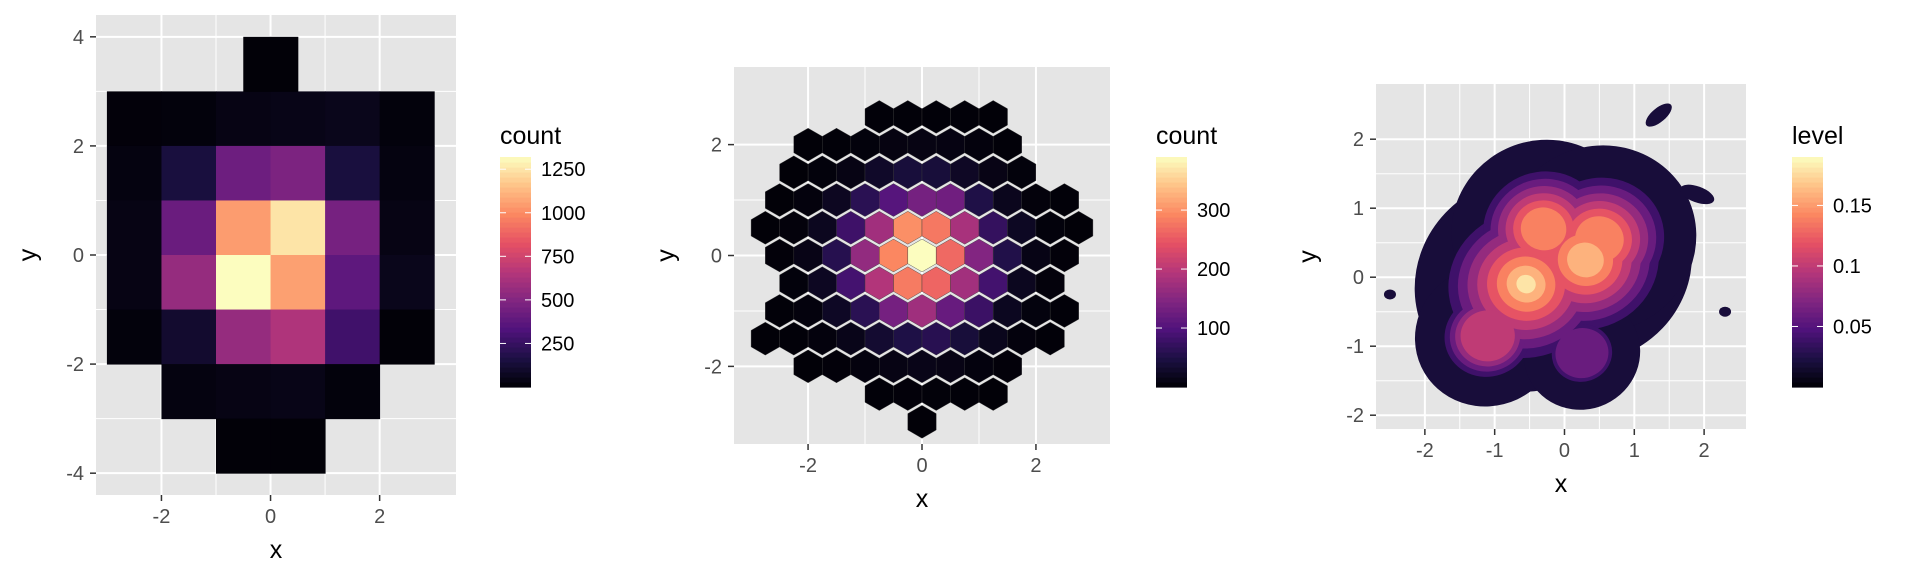  Describe the element at coordinates (1852, 206) in the screenshot. I see `legend-tick-label: 0.15` at that location.